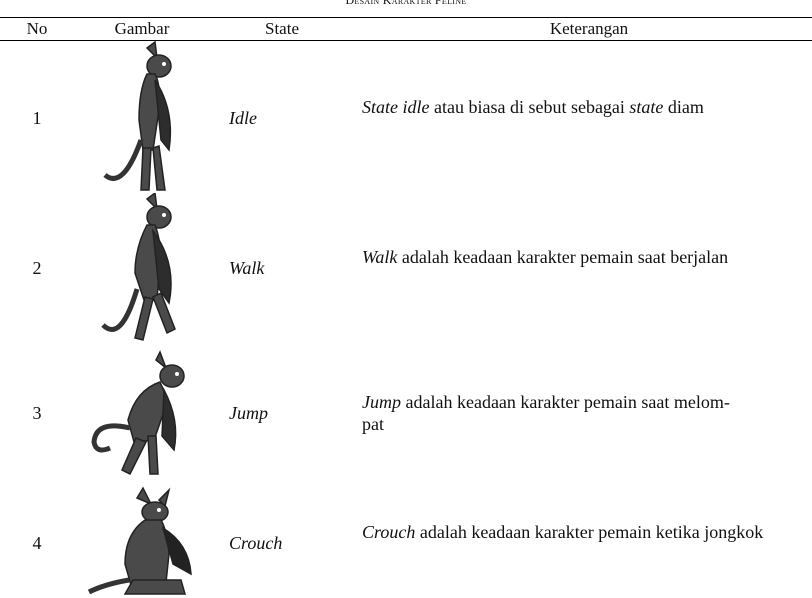 The width and height of the screenshot is (812, 598). What do you see at coordinates (396, 107) in the screenshot?
I see `description-segment: State idle` at bounding box center [396, 107].